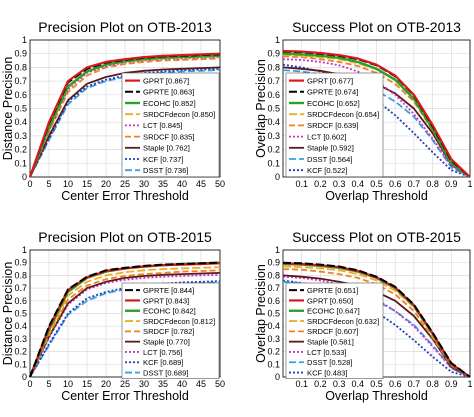  What do you see at coordinates (165, 170) in the screenshot?
I see `legend-entry: DSST [0.736]` at bounding box center [165, 170].